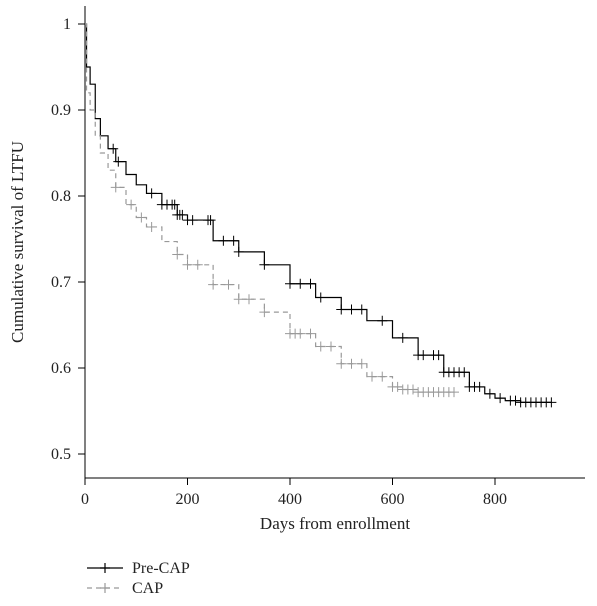 The width and height of the screenshot is (597, 606). What do you see at coordinates (290, 499) in the screenshot?
I see `x-tick-label: 400` at bounding box center [290, 499].